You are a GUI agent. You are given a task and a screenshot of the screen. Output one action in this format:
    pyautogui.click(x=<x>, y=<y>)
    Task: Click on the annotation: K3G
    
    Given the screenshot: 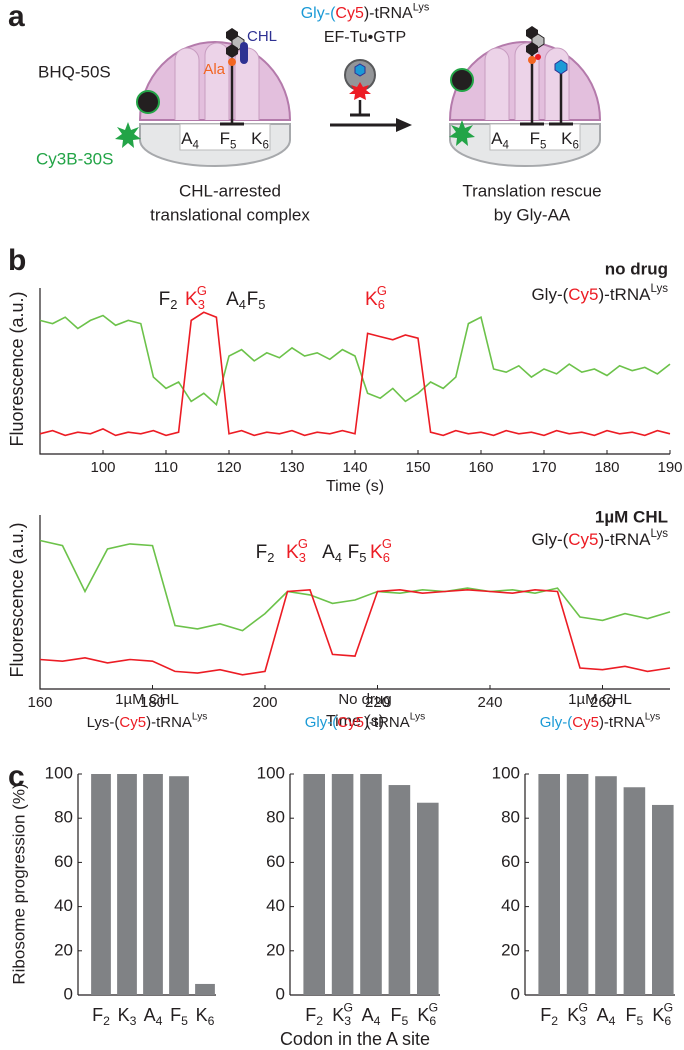 What is the action you would take?
    pyautogui.click(x=196, y=297)
    